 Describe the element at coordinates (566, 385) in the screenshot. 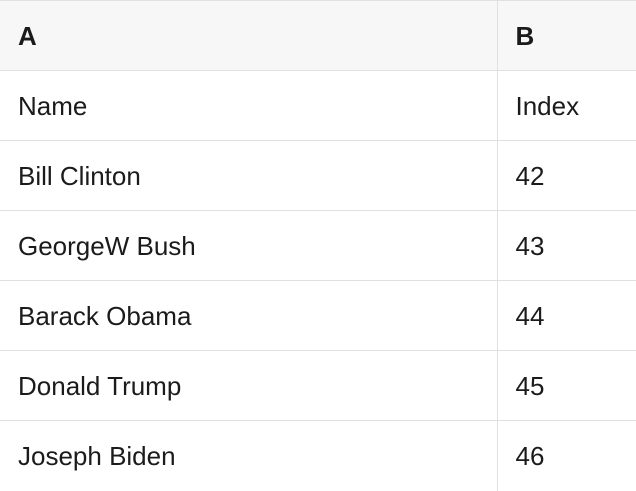

I see `cell-index: 45` at that location.